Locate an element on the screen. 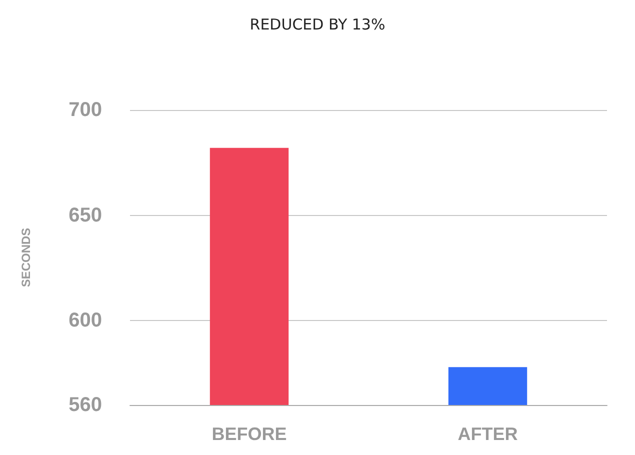  y-tick-label: 560 is located at coordinates (85, 405).